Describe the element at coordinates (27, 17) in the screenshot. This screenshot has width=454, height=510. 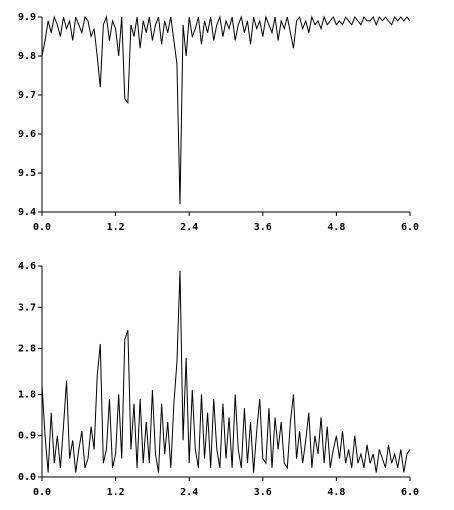
I see `y-tick-label: 9.9` at that location.